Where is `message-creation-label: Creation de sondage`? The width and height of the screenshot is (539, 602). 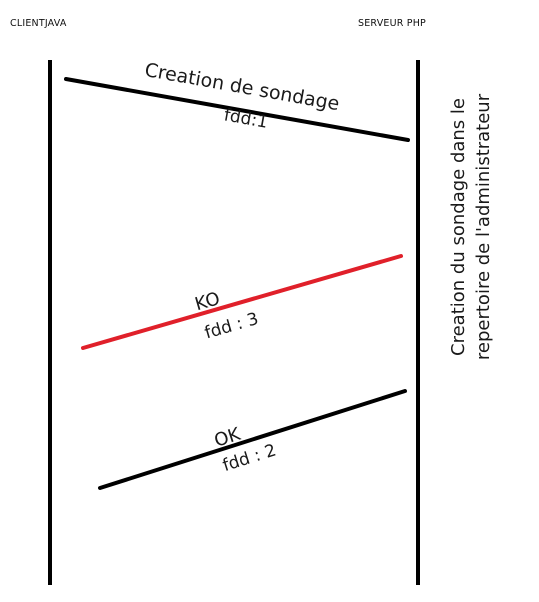 message-creation-label: Creation de sondage is located at coordinates (242, 87).